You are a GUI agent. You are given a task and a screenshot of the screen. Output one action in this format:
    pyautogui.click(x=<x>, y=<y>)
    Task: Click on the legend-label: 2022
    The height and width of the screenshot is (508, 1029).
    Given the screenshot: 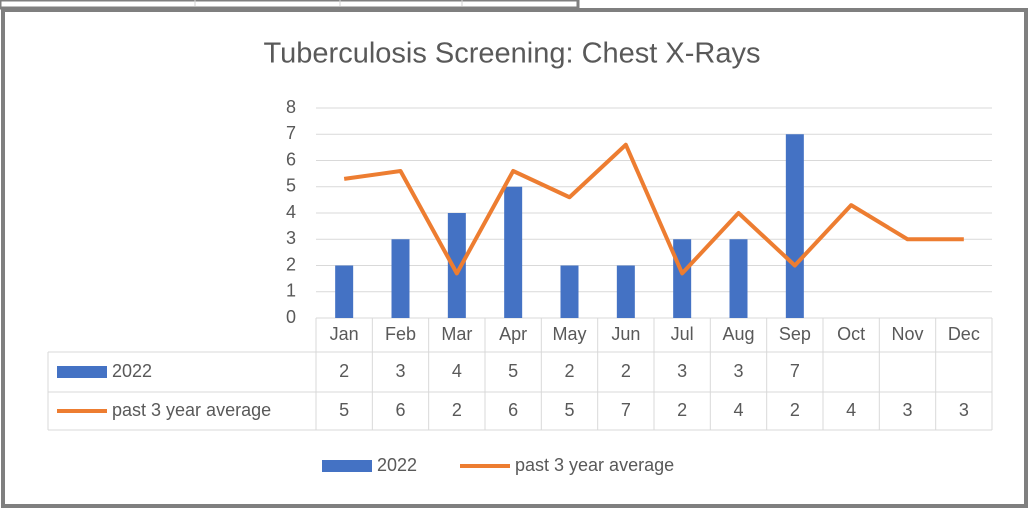 What is the action you would take?
    pyautogui.click(x=397, y=465)
    